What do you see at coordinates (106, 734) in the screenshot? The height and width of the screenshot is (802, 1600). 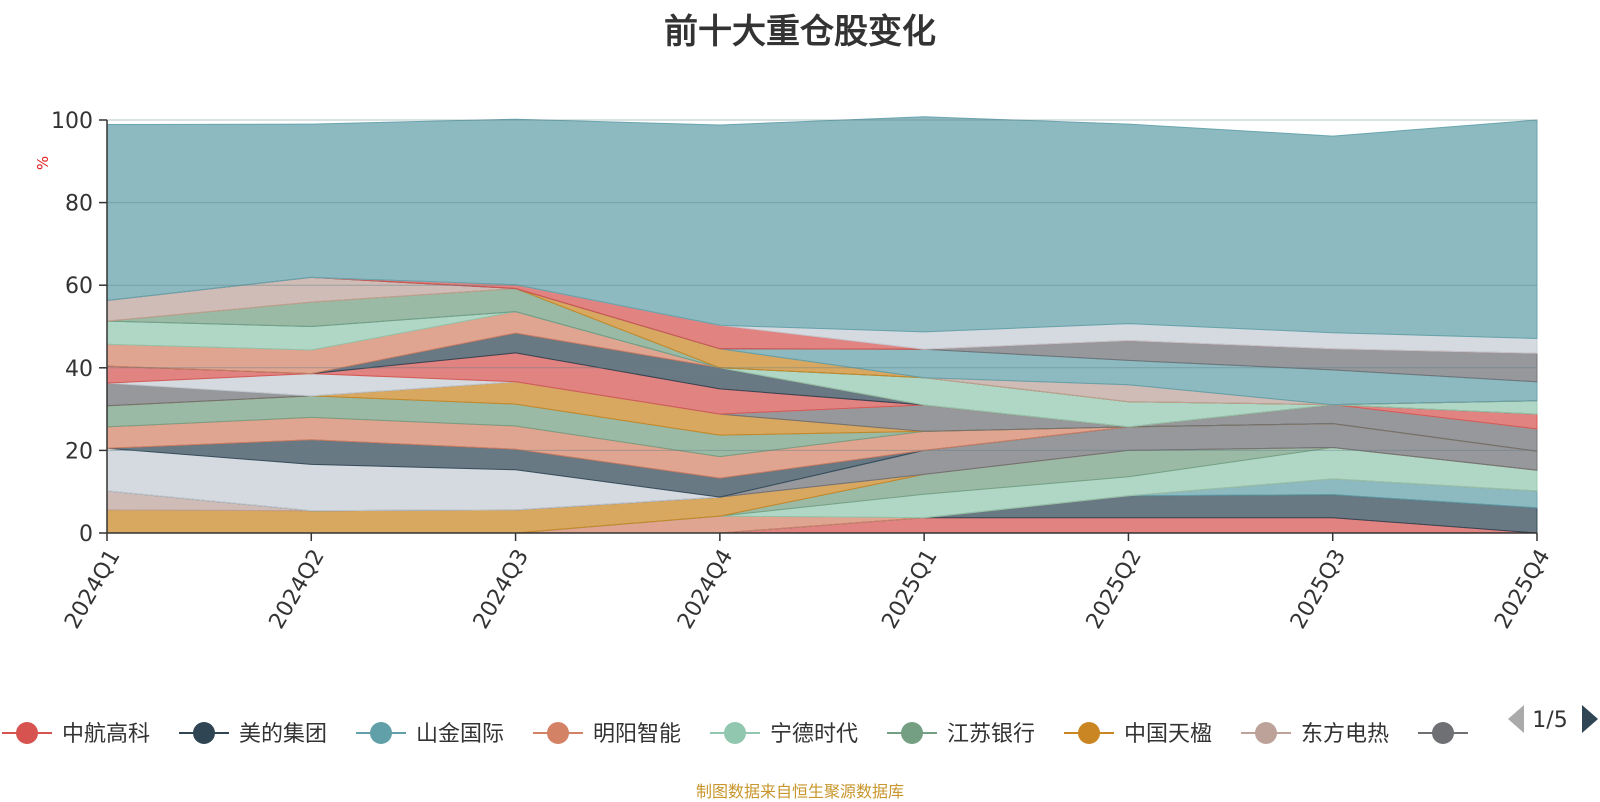 I see `legend-label: 中航高科` at bounding box center [106, 734].